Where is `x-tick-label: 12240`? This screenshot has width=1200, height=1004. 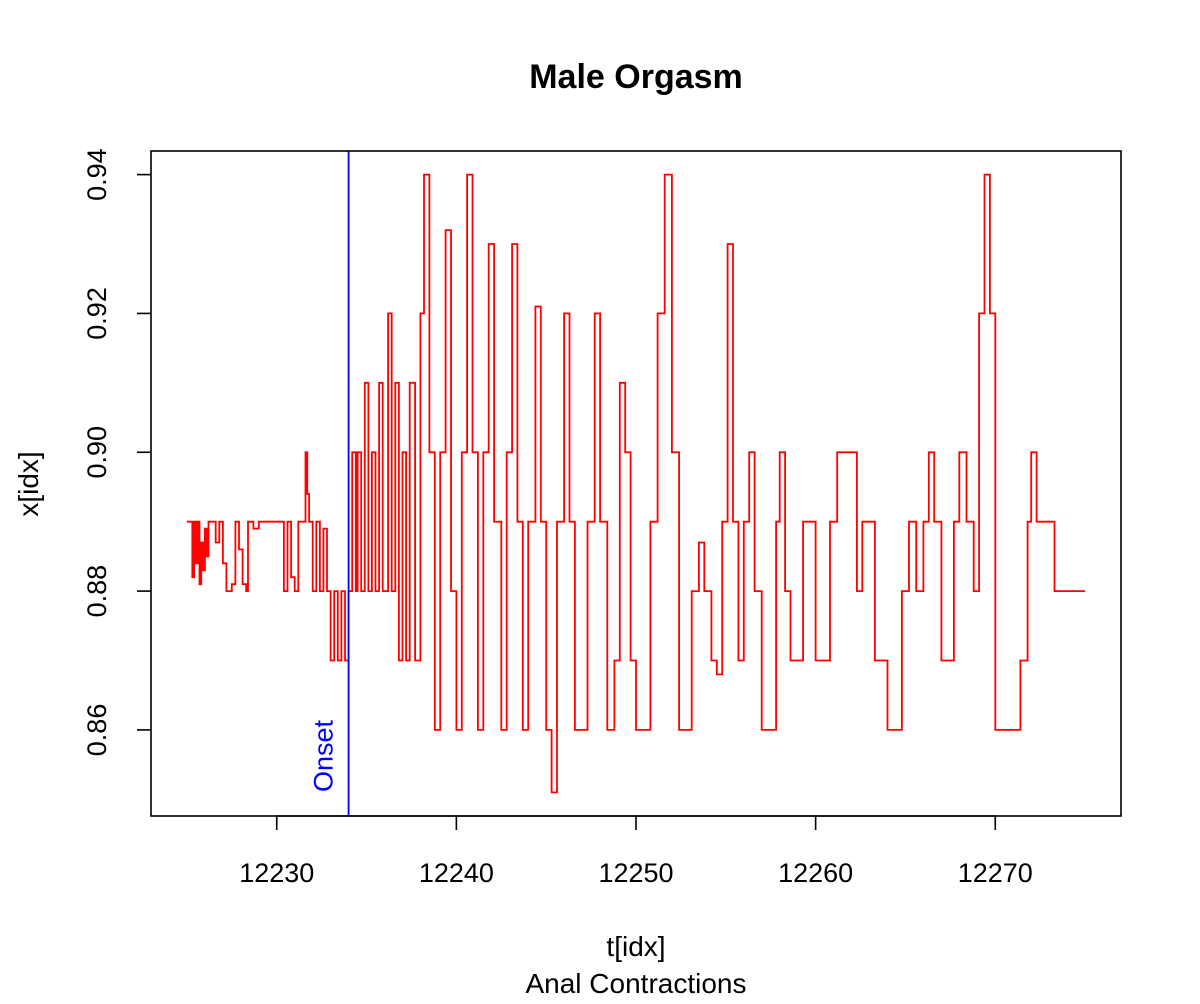
x-tick-label: 12240 is located at coordinates (456, 873).